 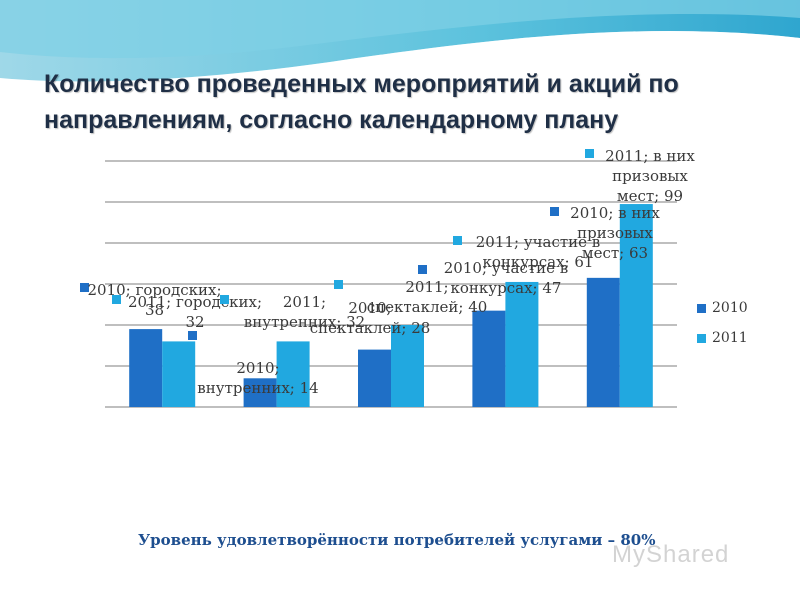 I want to click on data-label-2010-2: 2010; внутренних; 14, so click(x=258, y=378).